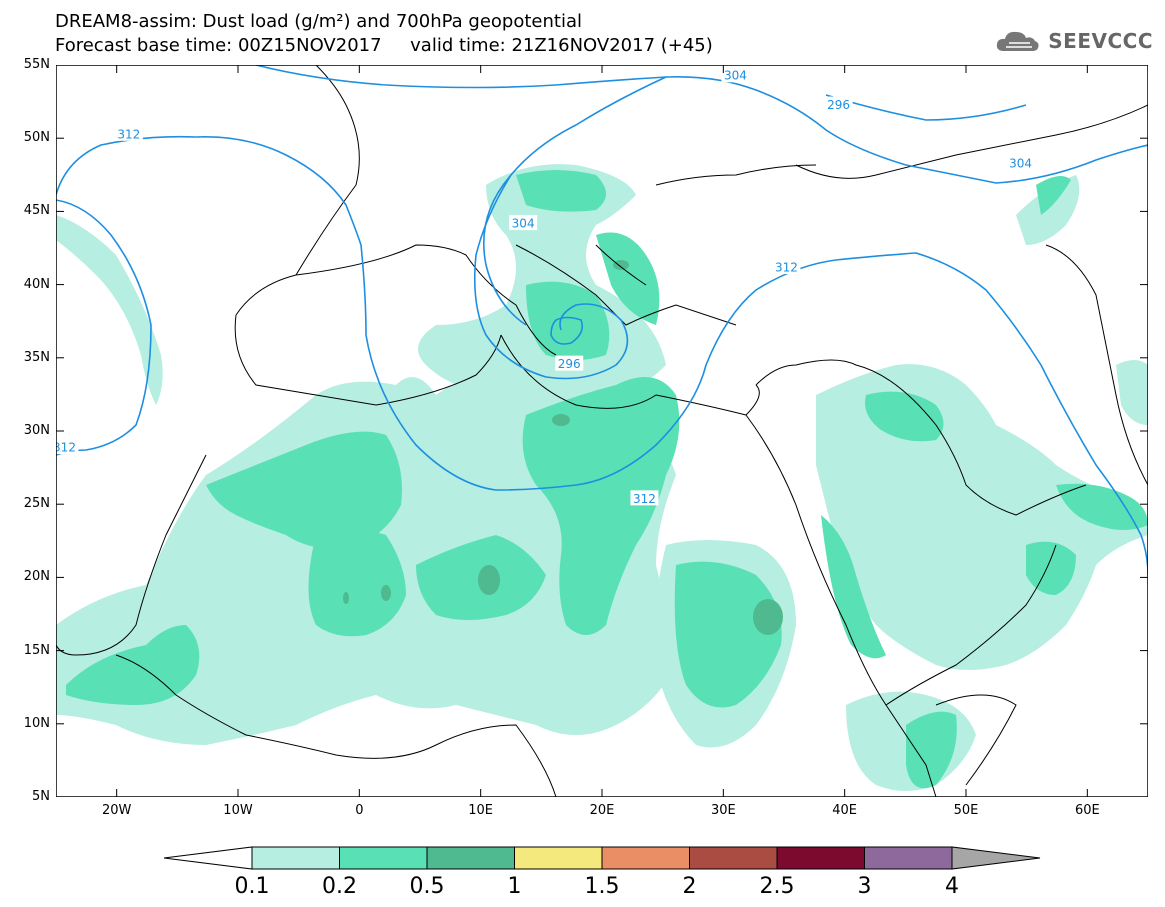 The width and height of the screenshot is (1165, 907). What do you see at coordinates (845, 810) in the screenshot?
I see `lon-label: 40E` at bounding box center [845, 810].